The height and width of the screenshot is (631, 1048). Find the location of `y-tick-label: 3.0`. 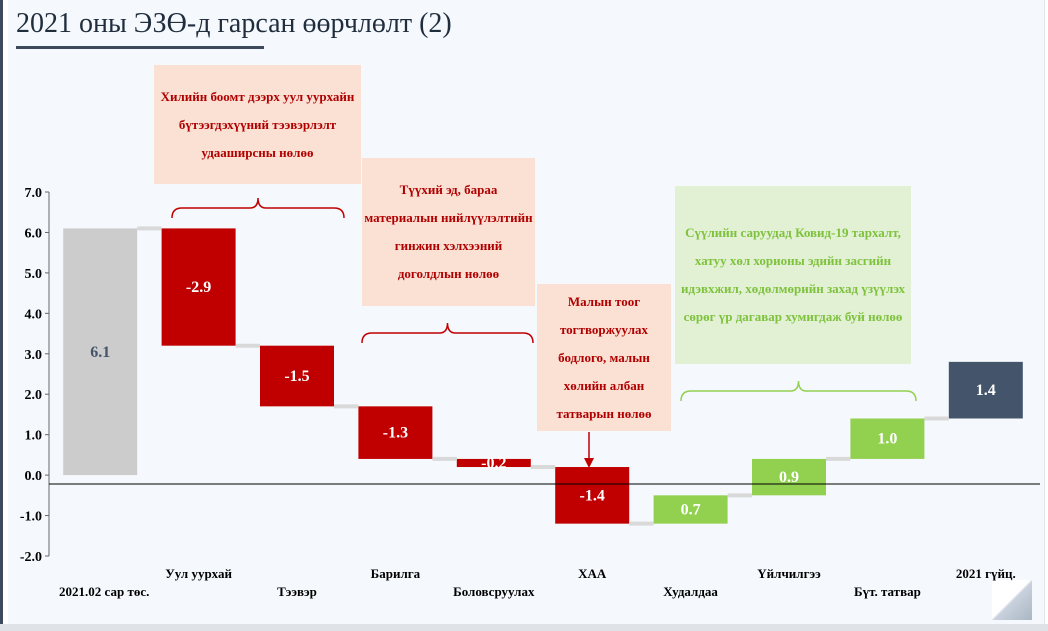

y-tick-label: 3.0 is located at coordinates (34, 355).